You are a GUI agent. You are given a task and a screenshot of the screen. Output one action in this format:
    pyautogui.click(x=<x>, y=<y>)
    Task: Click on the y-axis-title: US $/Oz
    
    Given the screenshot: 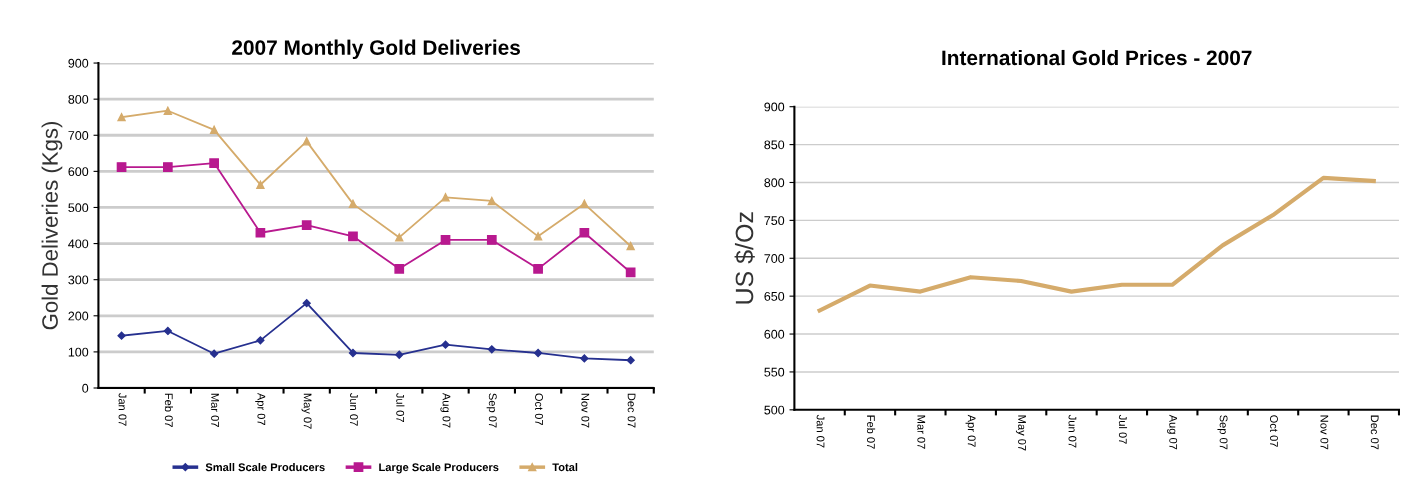 What is the action you would take?
    pyautogui.click(x=744, y=258)
    